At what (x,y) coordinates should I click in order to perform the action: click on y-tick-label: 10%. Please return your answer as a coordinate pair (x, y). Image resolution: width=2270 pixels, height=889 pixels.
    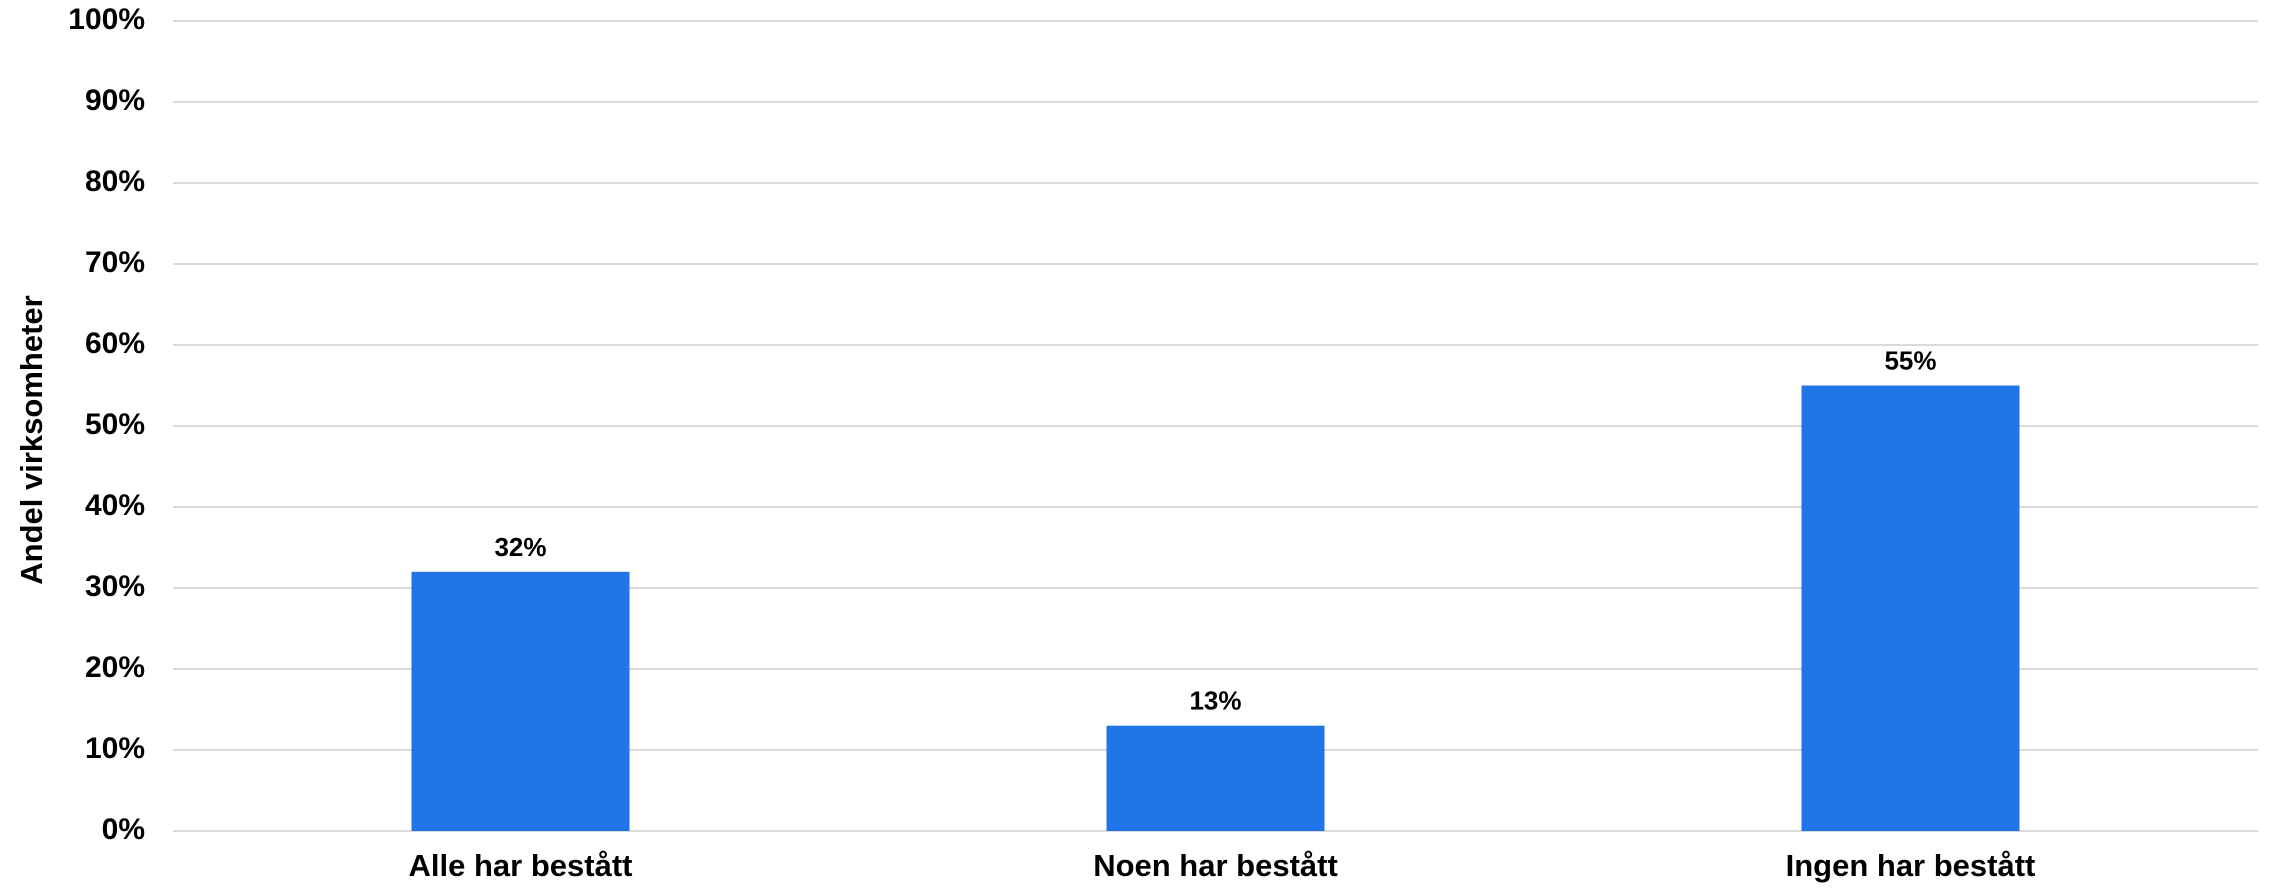
    Looking at the image, I should click on (115, 748).